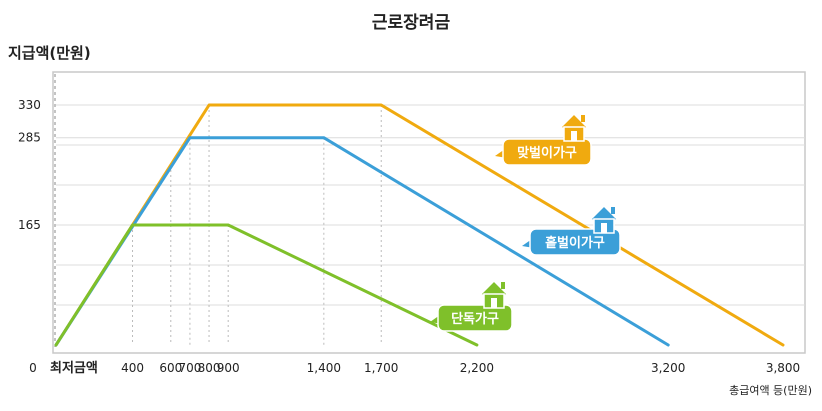  I want to click on x-tick-label: 800, so click(209, 368).